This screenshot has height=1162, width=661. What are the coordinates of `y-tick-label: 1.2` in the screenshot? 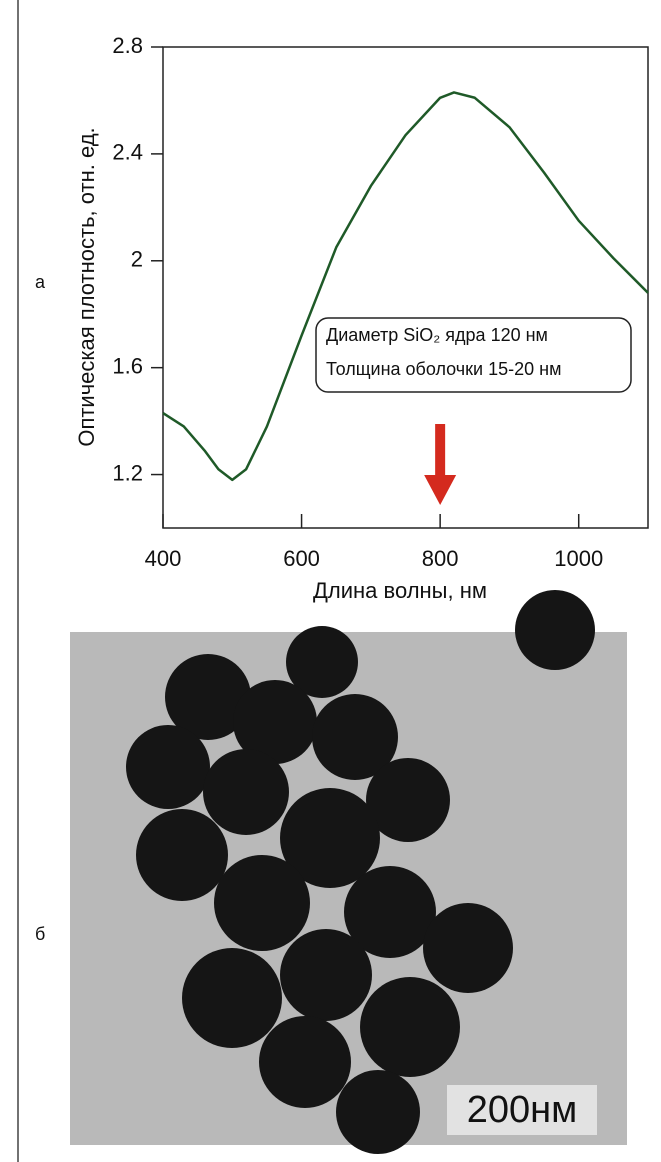 It's located at (127, 472).